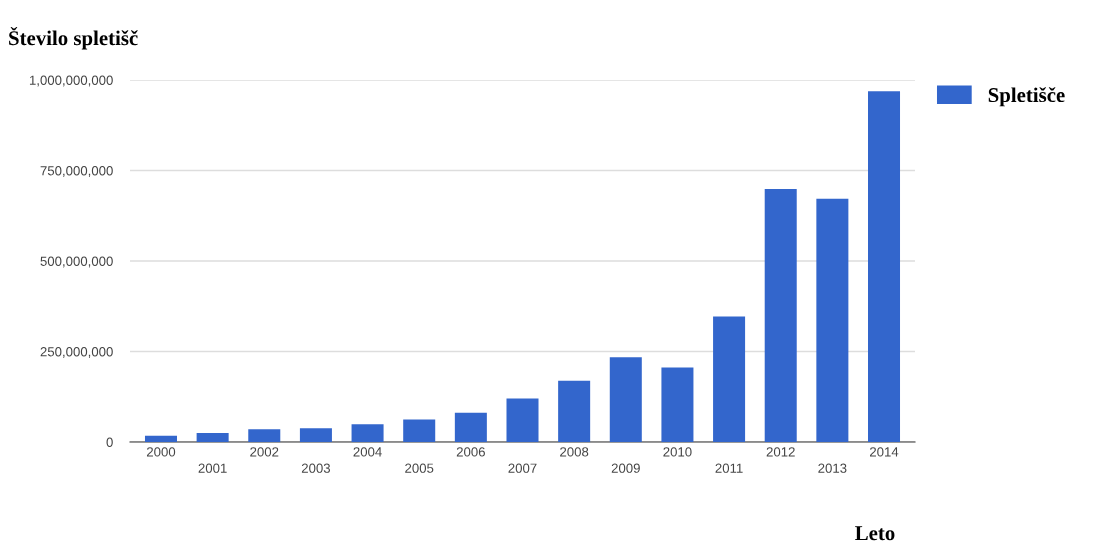  Describe the element at coordinates (875, 533) in the screenshot. I see `x-axis-title: Leto` at that location.